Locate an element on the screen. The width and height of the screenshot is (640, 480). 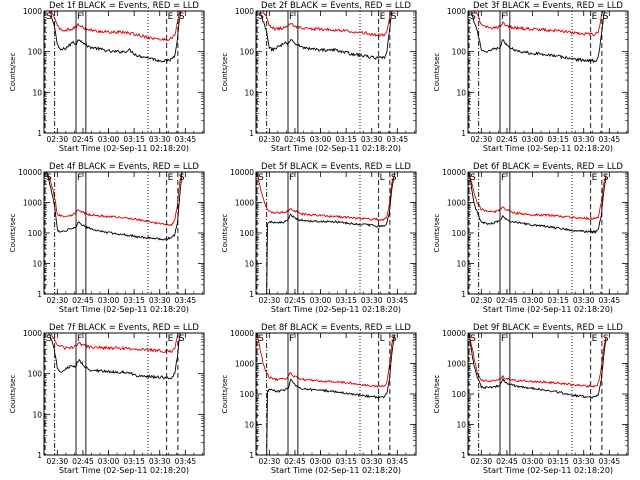
panel-title: Det 3f BLACK = Events, RED = LLD is located at coordinates (548, 6).